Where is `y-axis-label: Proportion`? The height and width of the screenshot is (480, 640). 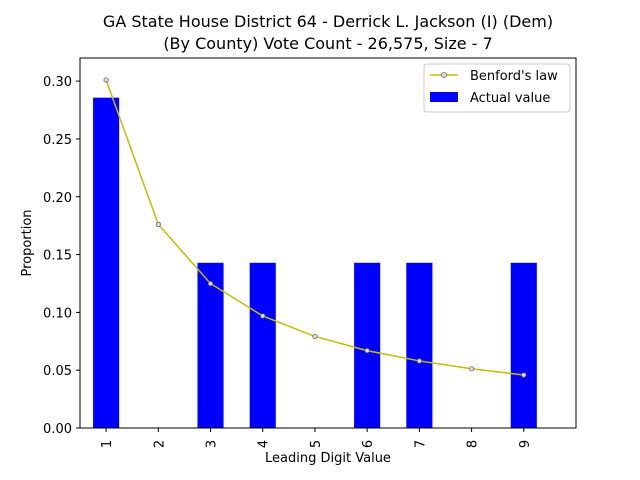
y-axis-label: Proportion is located at coordinates (27, 242).